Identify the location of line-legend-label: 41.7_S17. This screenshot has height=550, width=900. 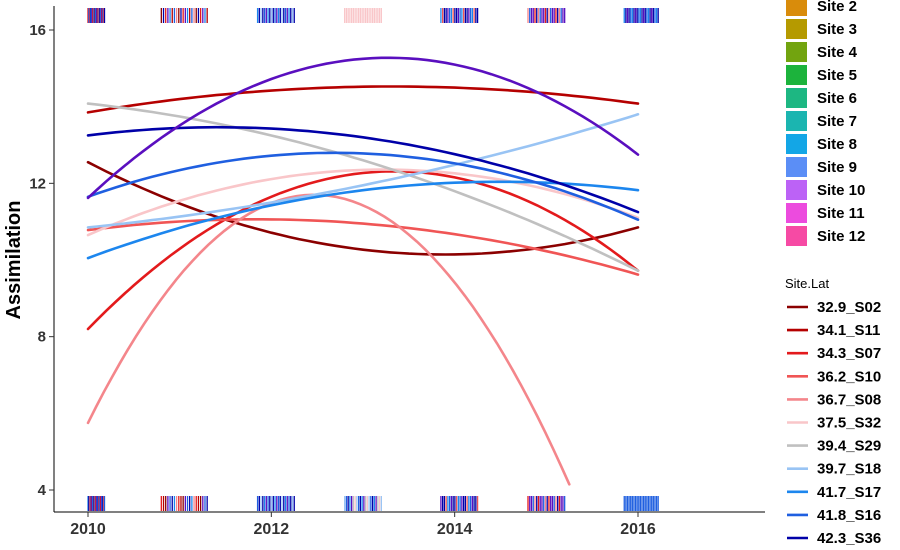
(849, 492).